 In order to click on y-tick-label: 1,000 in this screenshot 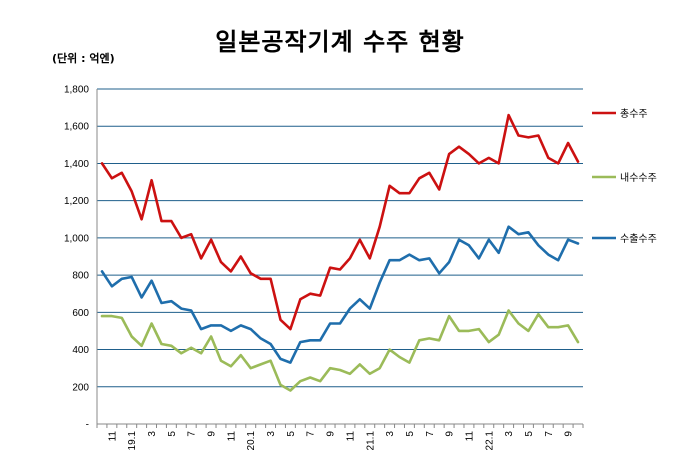, I will do `click(76, 238)`.